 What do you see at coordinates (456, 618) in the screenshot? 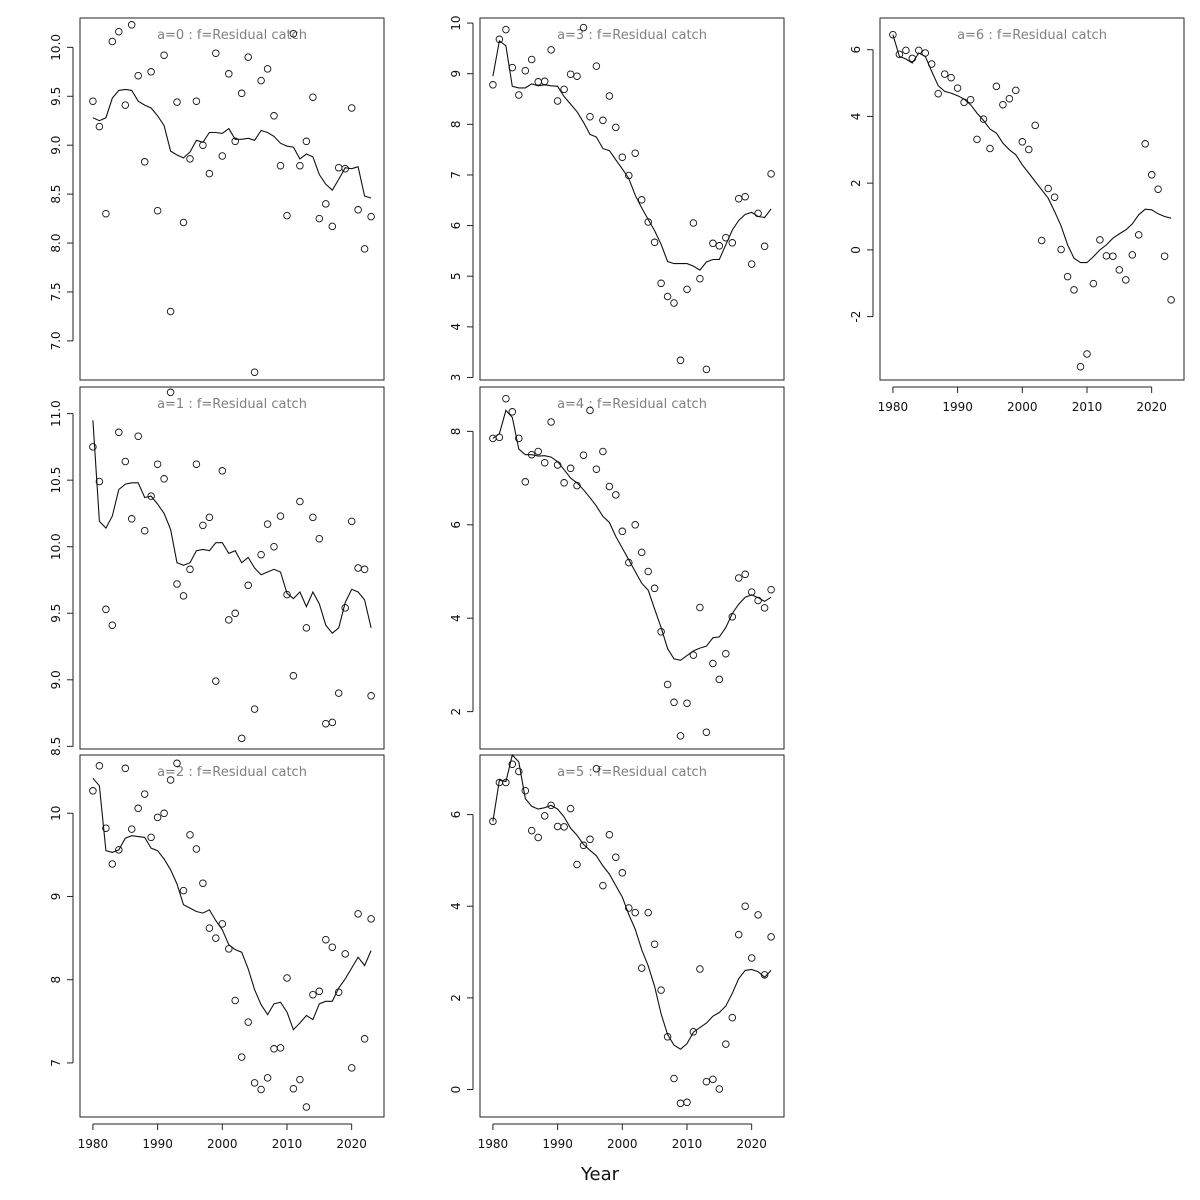
I see `y-tick-label: 4` at bounding box center [456, 618].